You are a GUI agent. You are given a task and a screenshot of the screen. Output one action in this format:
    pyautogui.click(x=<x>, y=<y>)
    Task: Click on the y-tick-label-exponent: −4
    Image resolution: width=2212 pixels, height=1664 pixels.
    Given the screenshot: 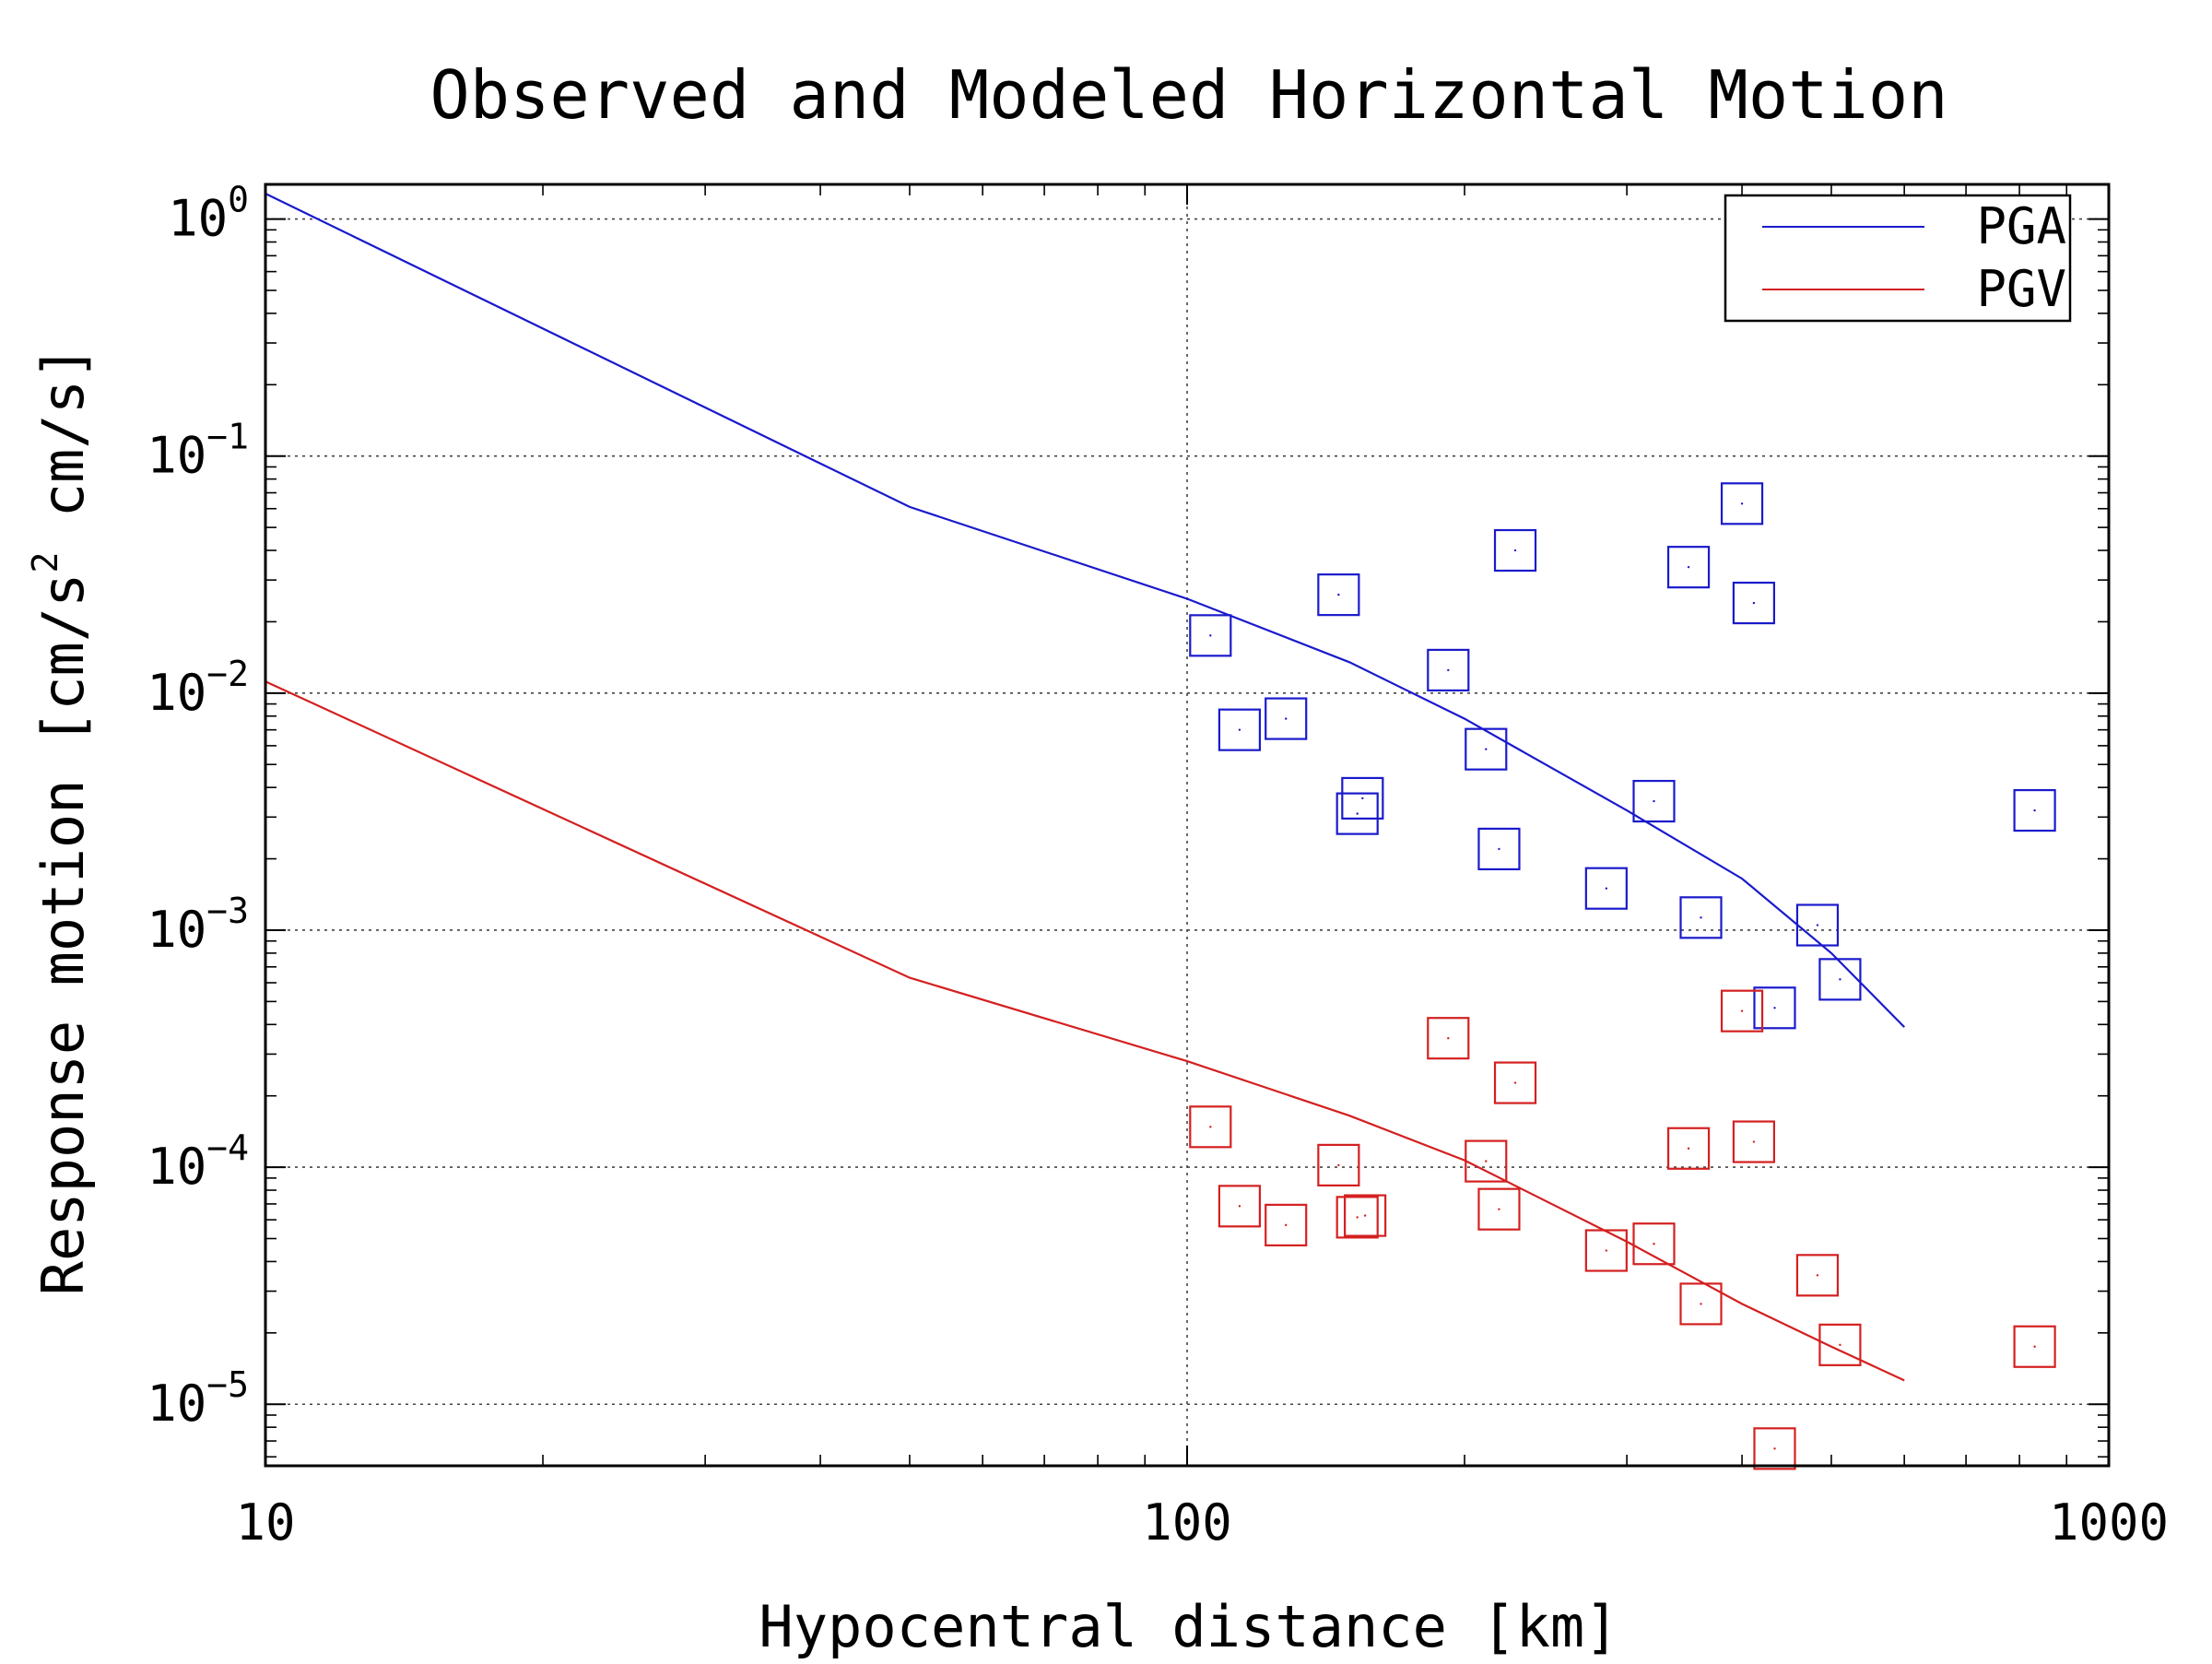 What is the action you would take?
    pyautogui.click(x=227, y=1147)
    